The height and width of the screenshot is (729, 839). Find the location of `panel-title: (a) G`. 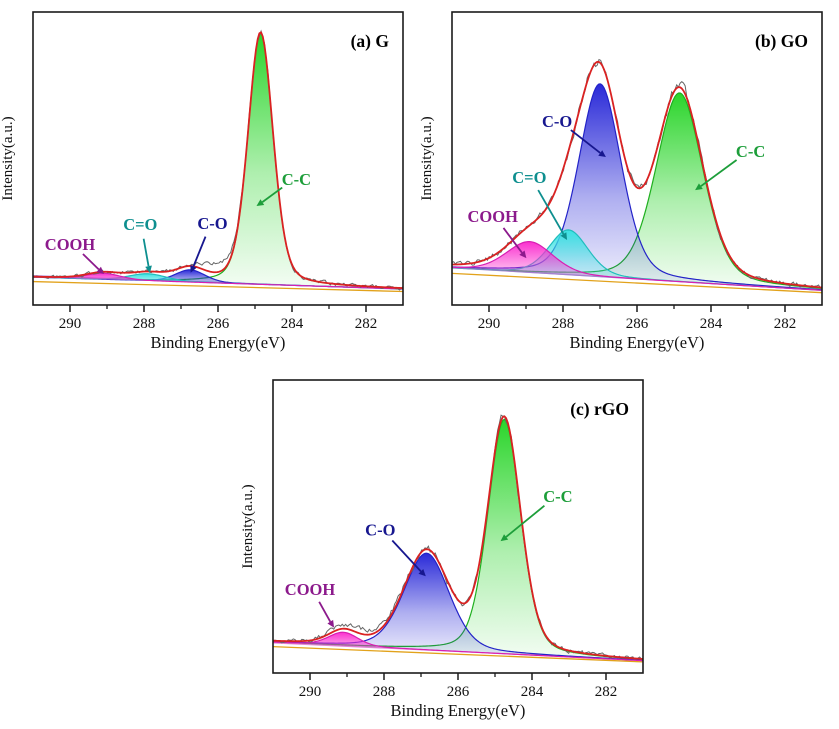

panel-title: (a) G is located at coordinates (370, 41).